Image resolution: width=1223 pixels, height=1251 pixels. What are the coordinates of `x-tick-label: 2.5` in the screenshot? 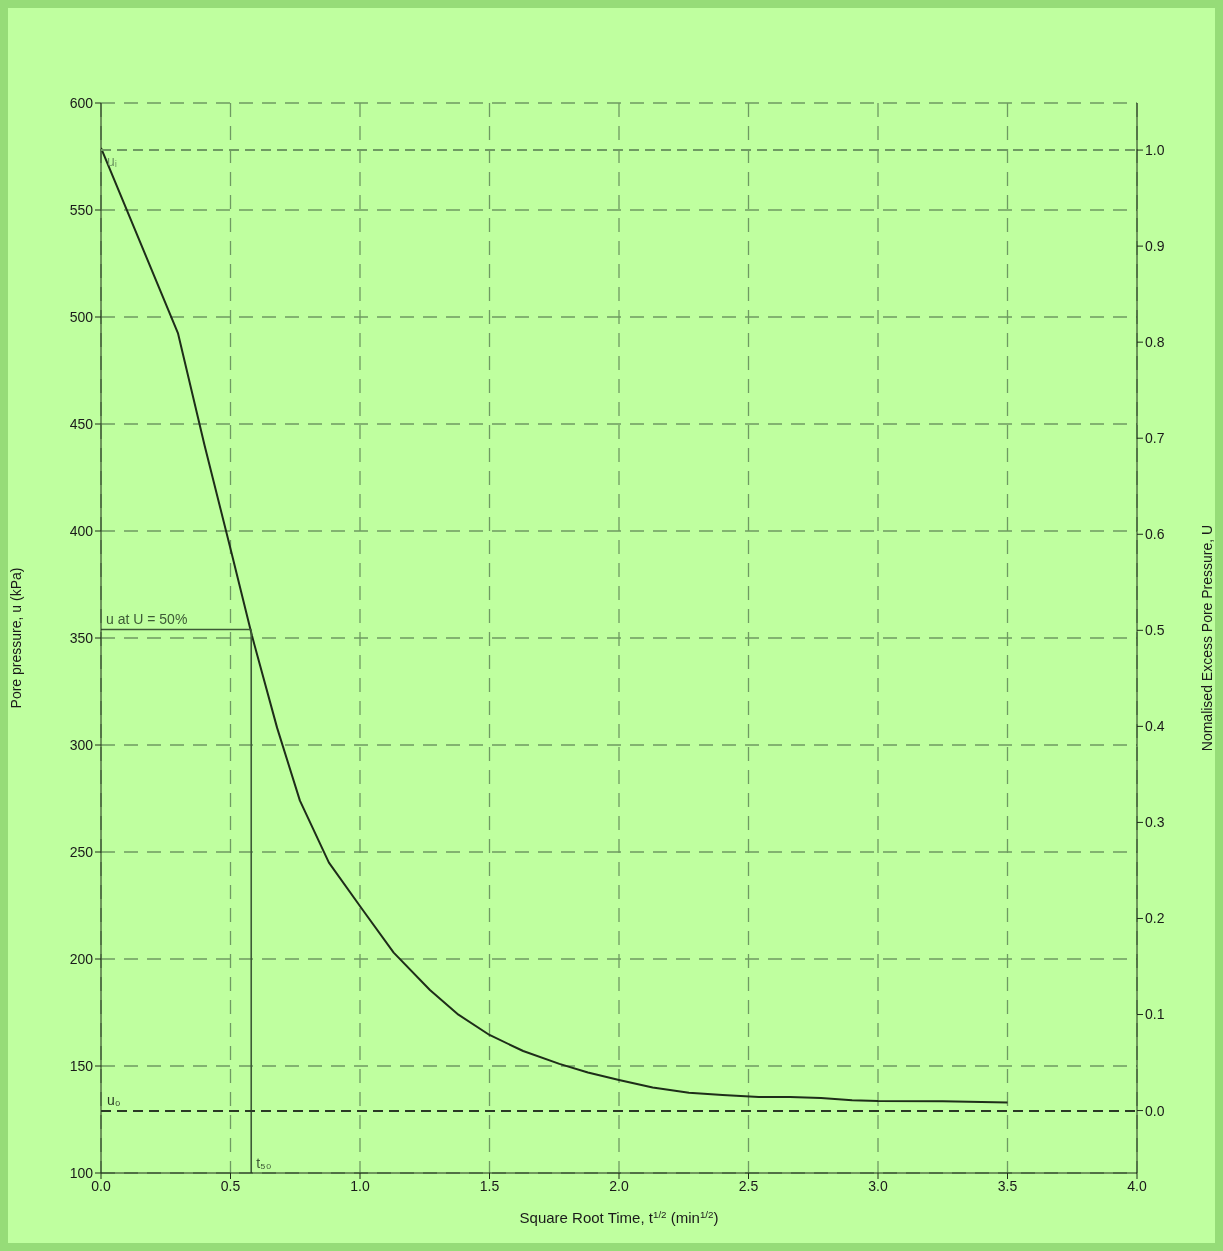 It's located at (748, 1185).